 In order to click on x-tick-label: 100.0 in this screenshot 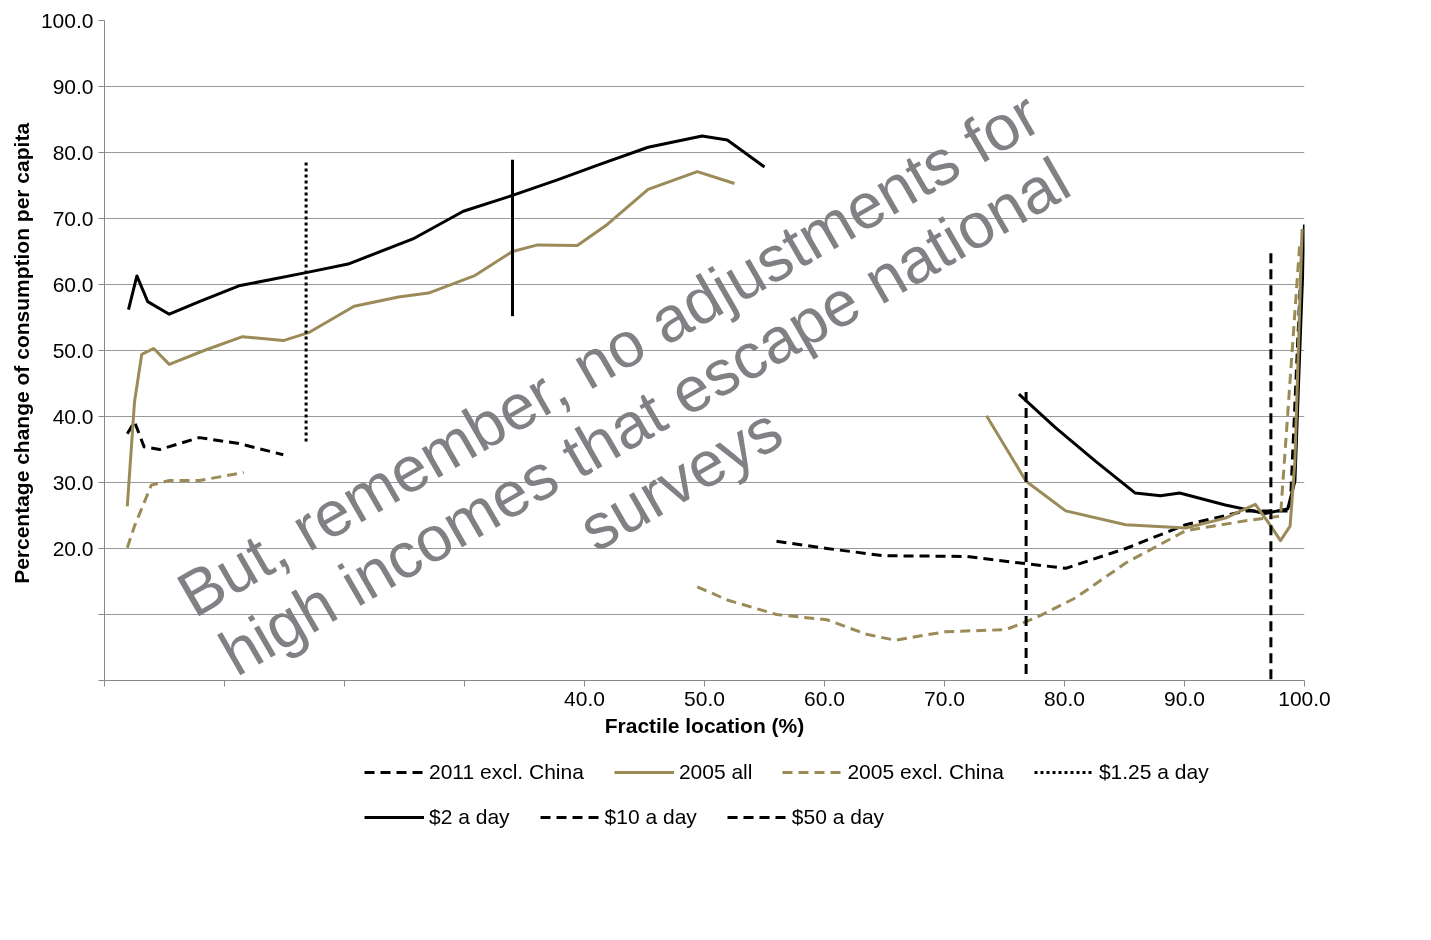, I will do `click(1304, 698)`.